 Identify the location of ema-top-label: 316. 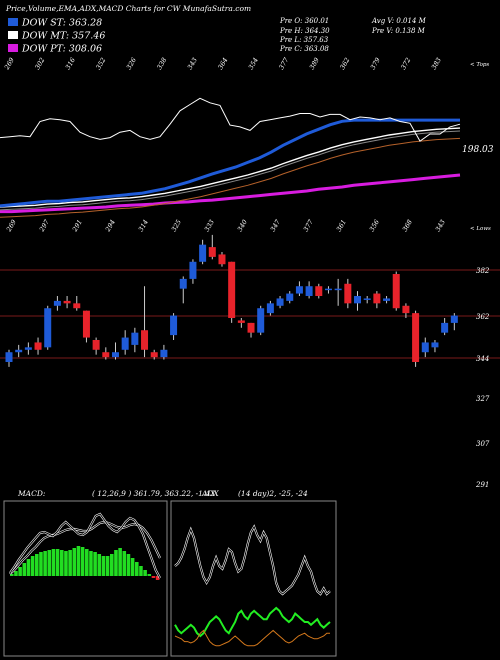
(70, 63).